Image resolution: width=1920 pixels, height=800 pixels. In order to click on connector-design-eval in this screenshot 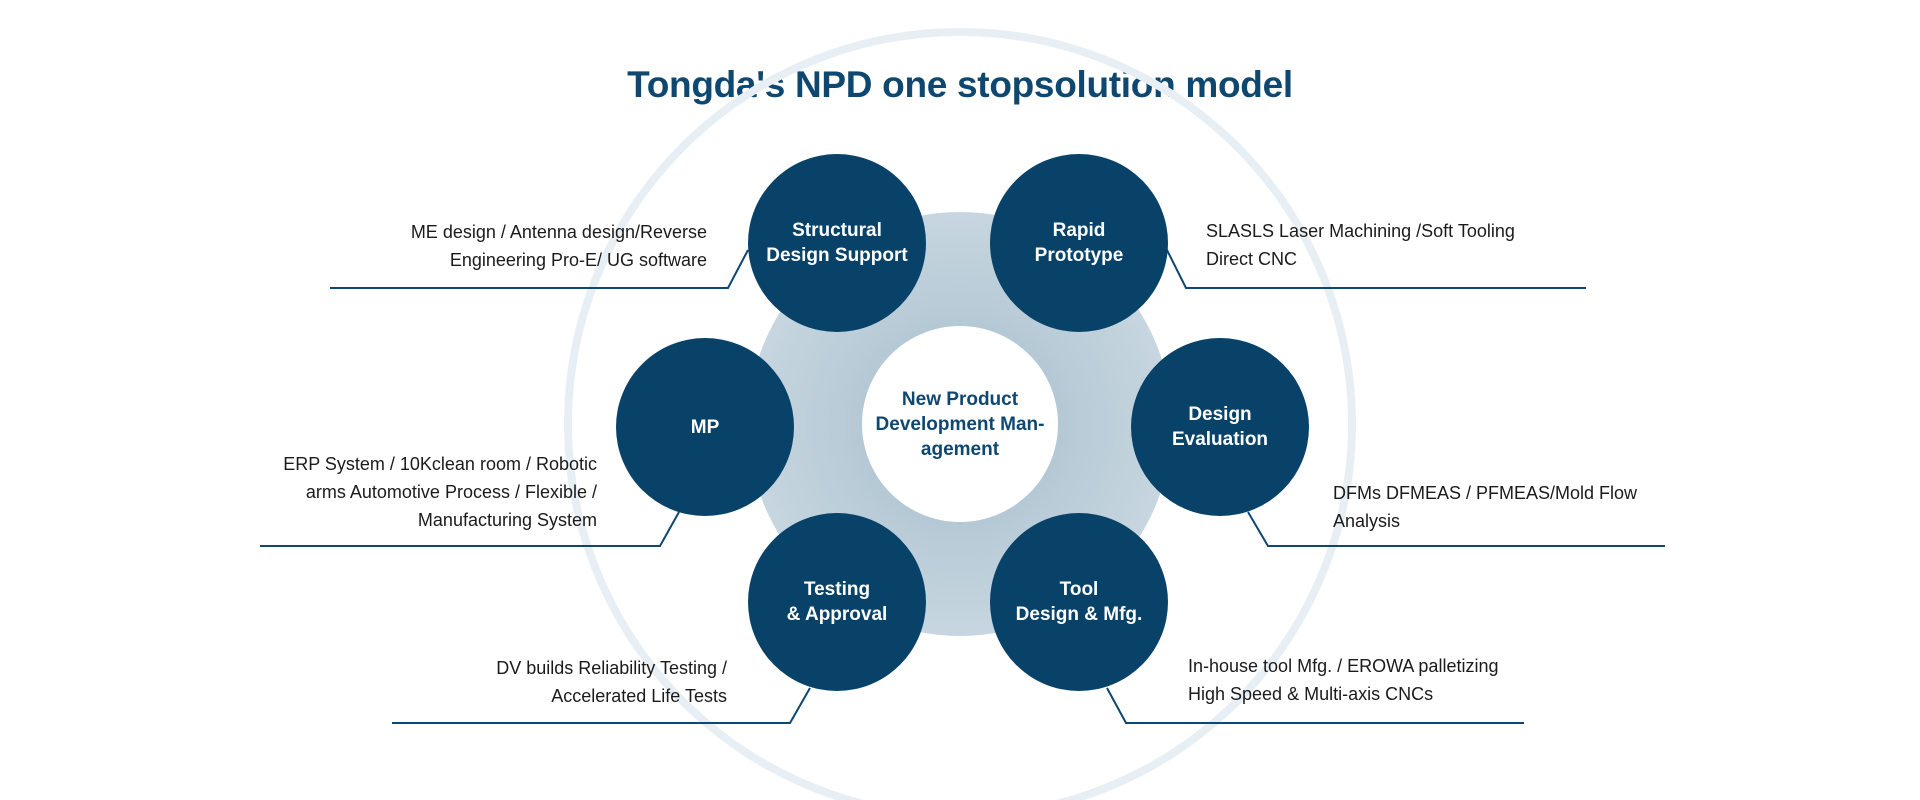, I will do `click(1456, 529)`.